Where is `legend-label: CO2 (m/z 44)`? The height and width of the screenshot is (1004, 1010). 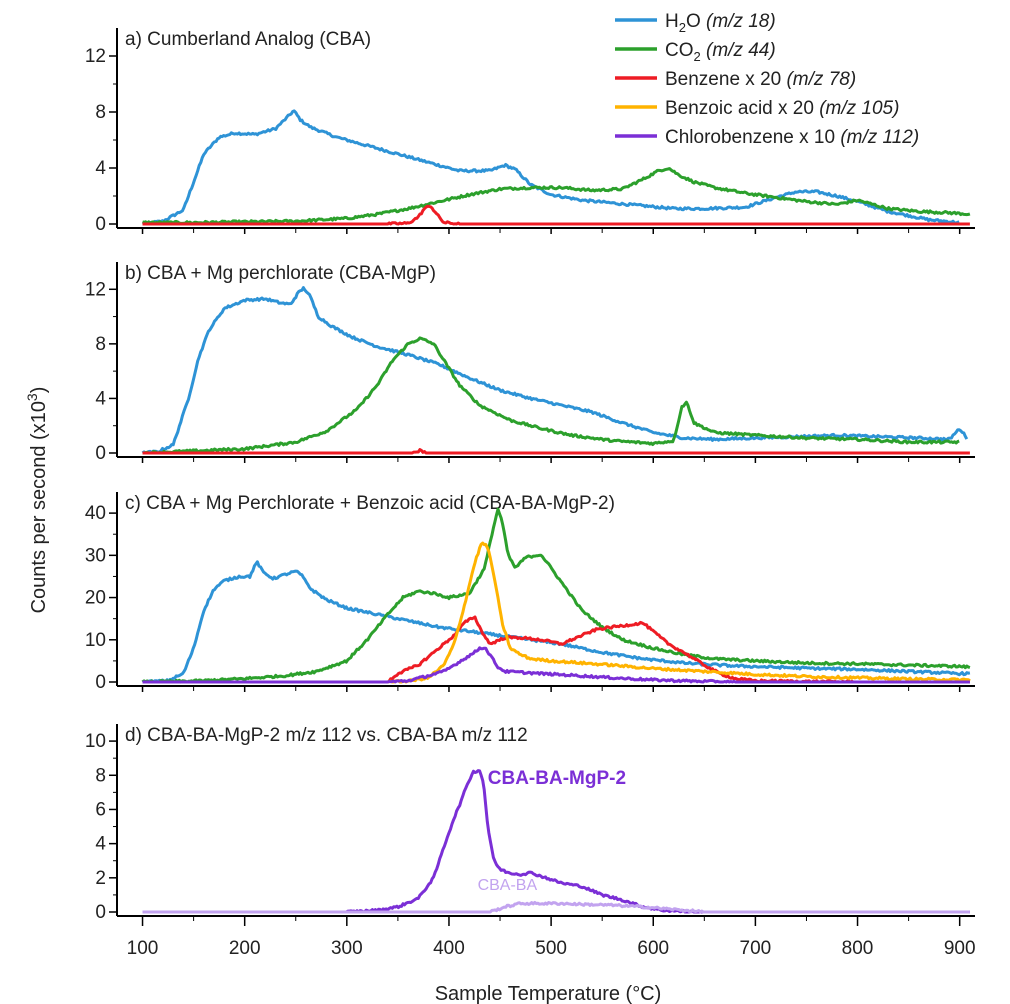 legend-label: CO2 (m/z 44) is located at coordinates (720, 52).